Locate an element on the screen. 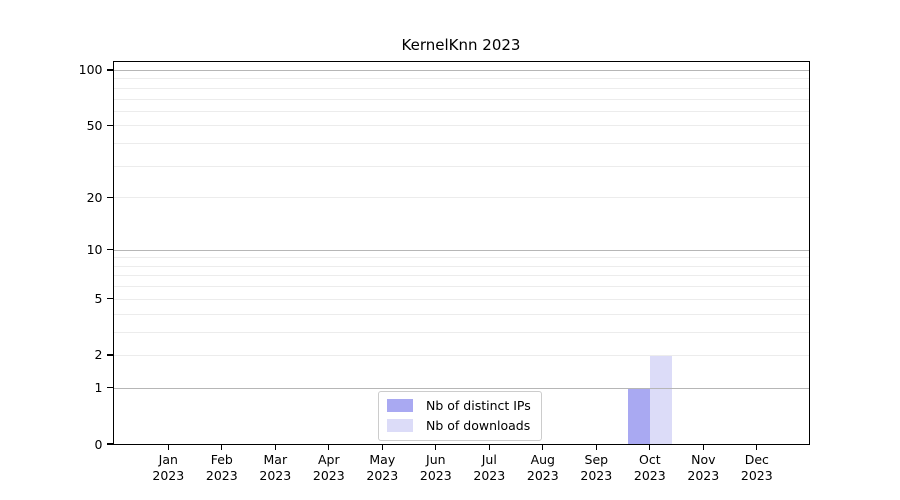 This screenshot has height=500, width=900. x-label-month: Feb is located at coordinates (221, 459).